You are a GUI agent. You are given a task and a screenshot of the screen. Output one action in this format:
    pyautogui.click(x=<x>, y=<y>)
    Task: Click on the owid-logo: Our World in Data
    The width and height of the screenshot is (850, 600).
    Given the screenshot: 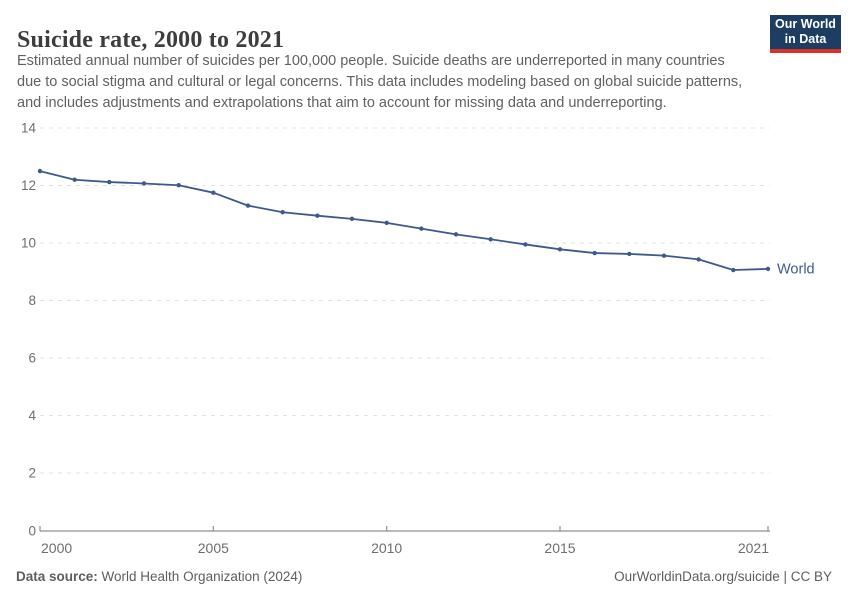 What is the action you would take?
    pyautogui.click(x=805, y=34)
    